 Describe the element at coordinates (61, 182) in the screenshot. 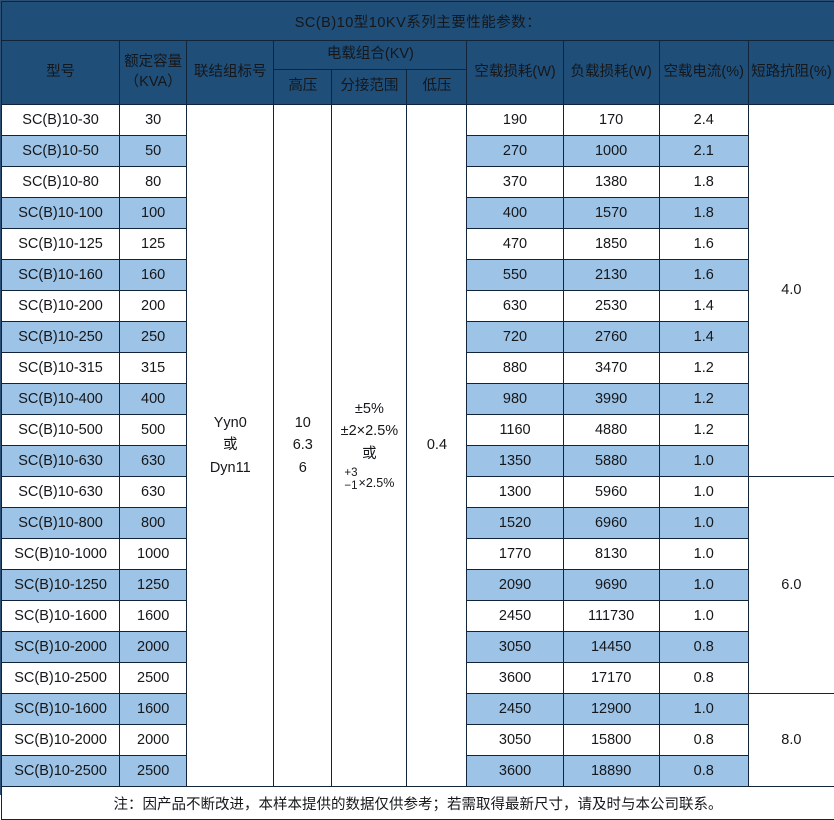

I see `cell-model: SC(B)10-80` at that location.